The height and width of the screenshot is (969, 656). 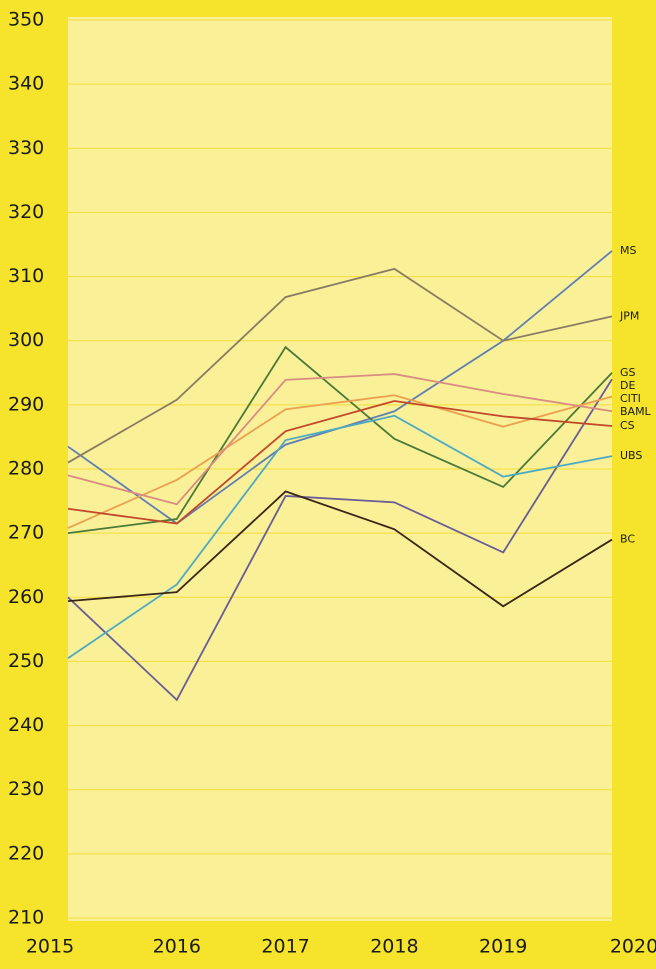 I want to click on series-label: DE, so click(x=627, y=385).